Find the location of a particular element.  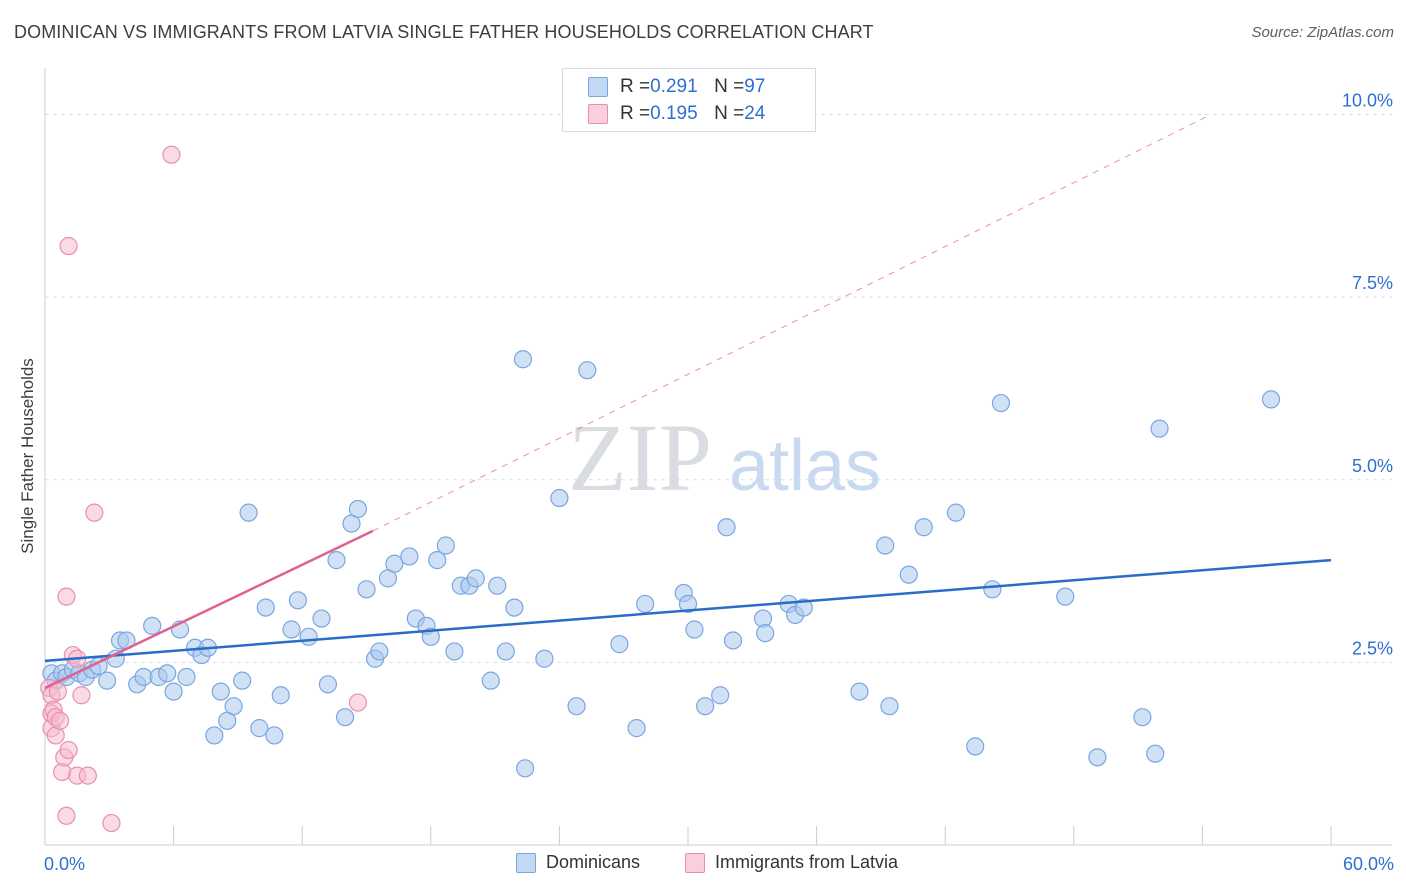

trend-line-latvia is located at coordinates (209, 609).